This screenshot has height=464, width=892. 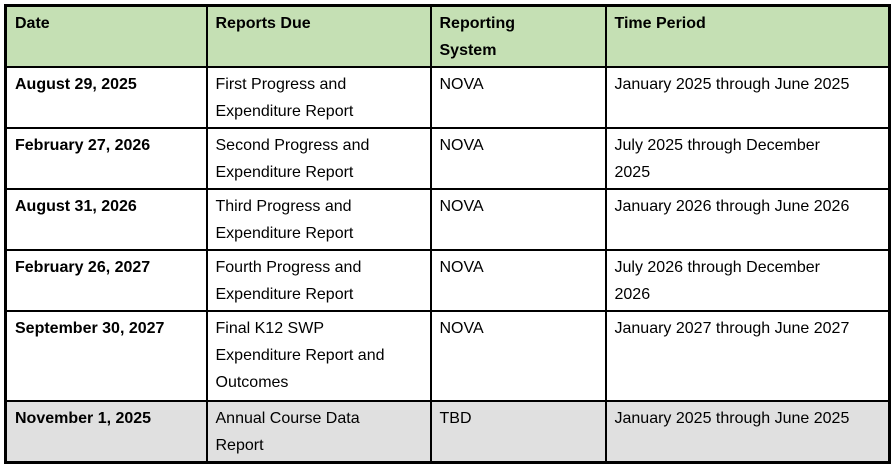 I want to click on reporting-system-cell: TBD, so click(x=518, y=432).